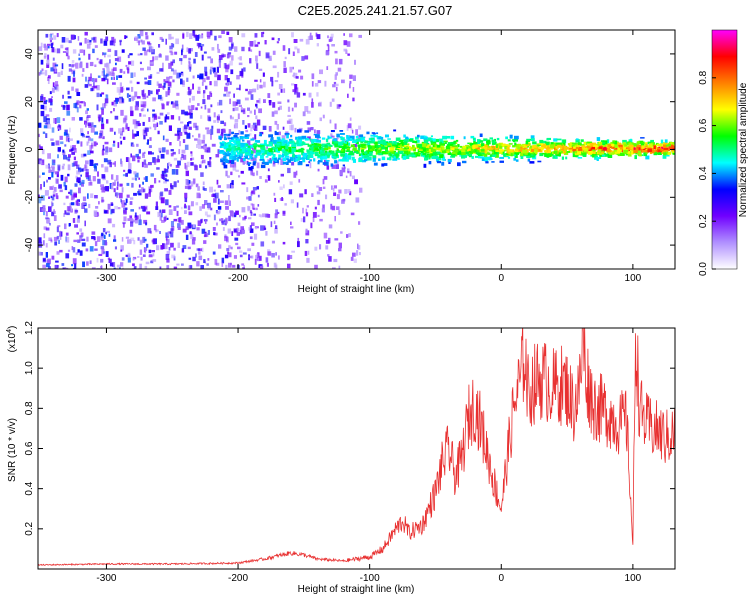  What do you see at coordinates (9, 331) in the screenshot?
I see `snr-multiplier-exponent: 4` at bounding box center [9, 331].